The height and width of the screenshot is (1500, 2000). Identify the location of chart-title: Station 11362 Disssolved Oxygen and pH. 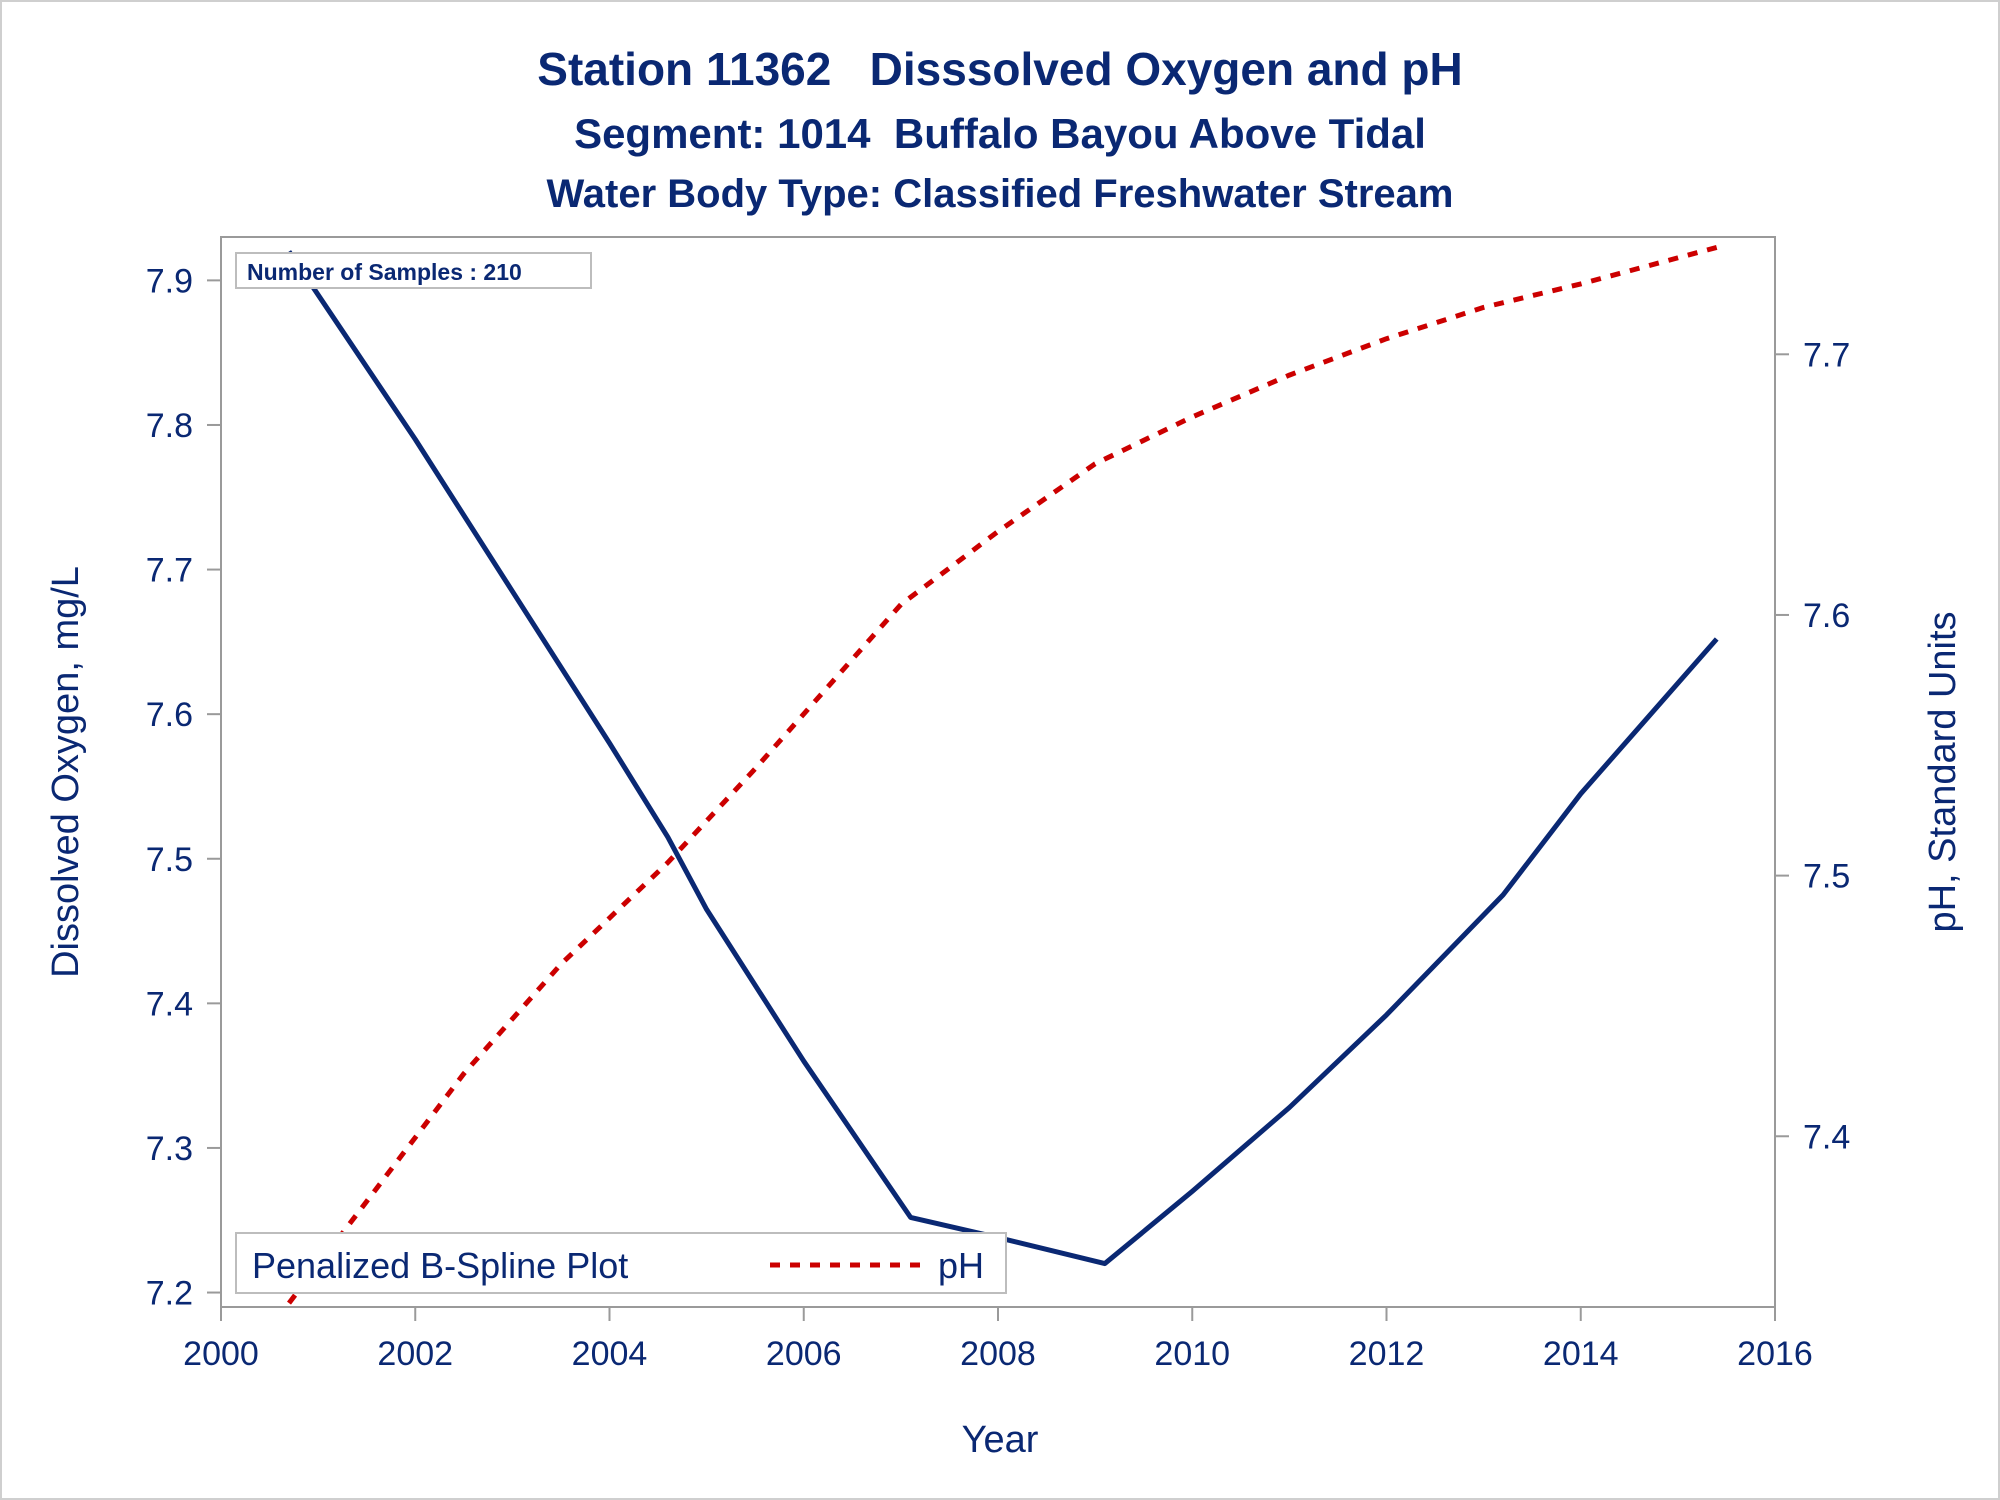
(999, 69).